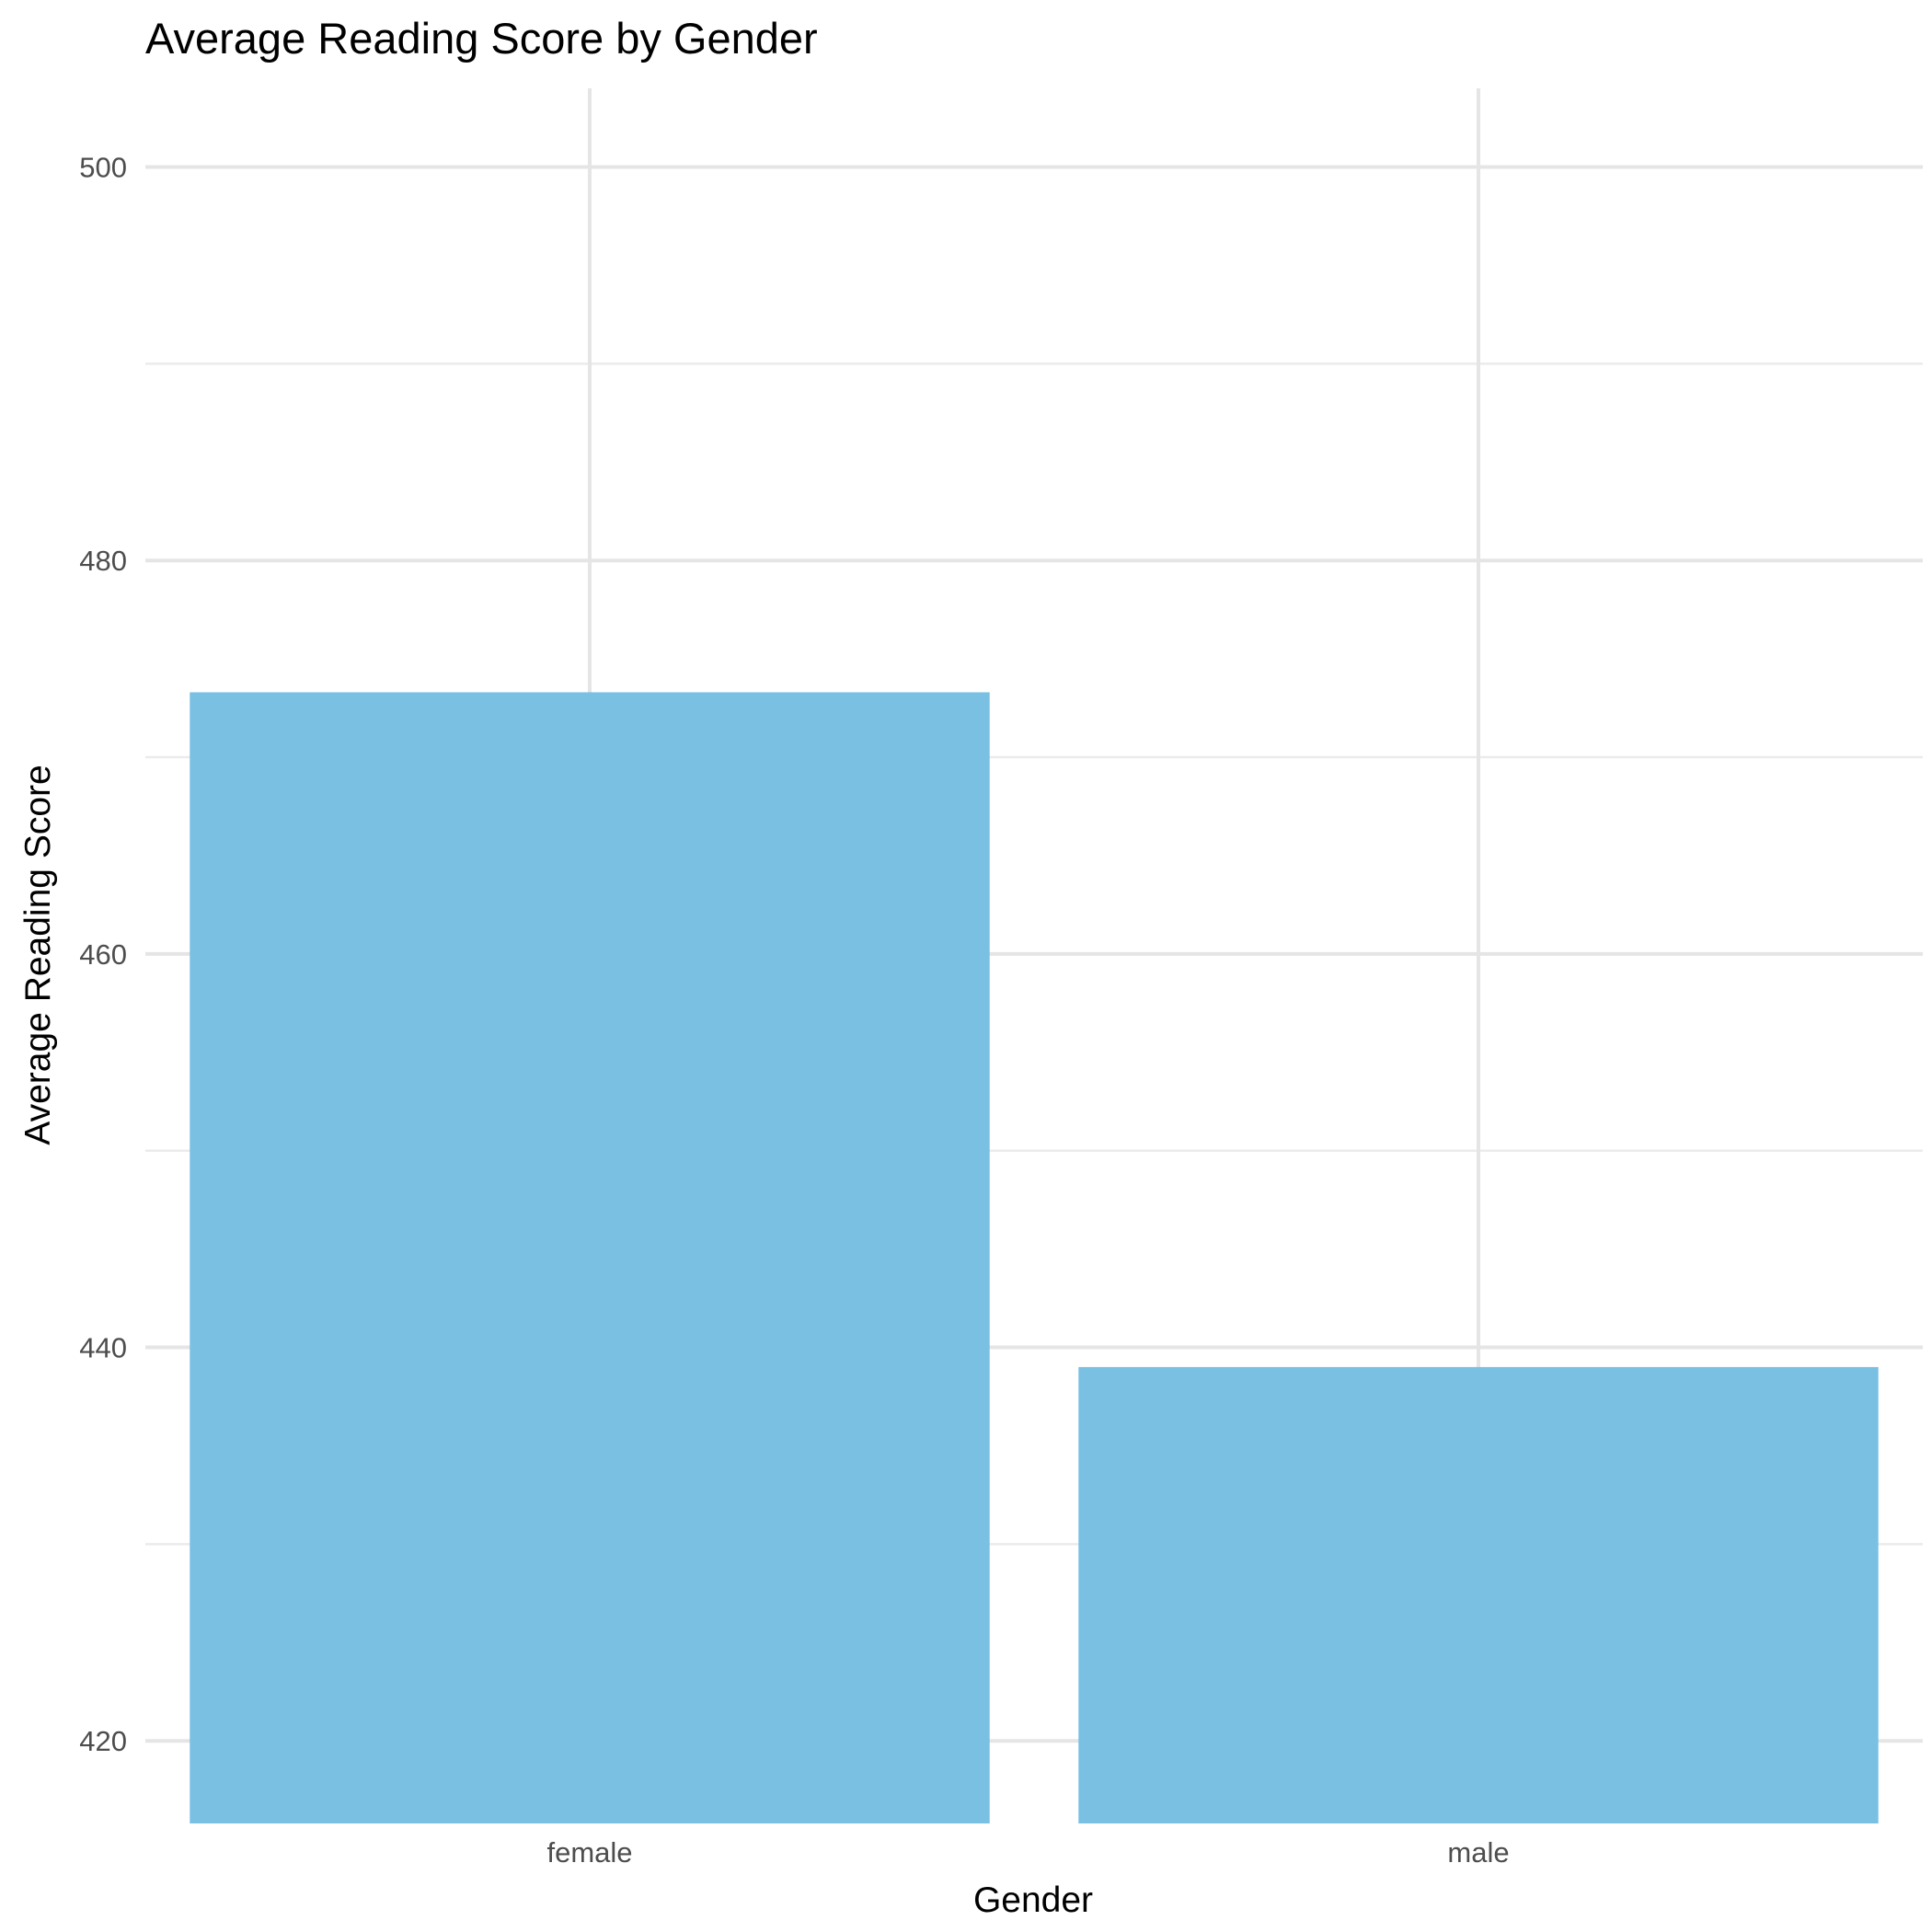  I want to click on y-tick-label: 460, so click(103, 954).